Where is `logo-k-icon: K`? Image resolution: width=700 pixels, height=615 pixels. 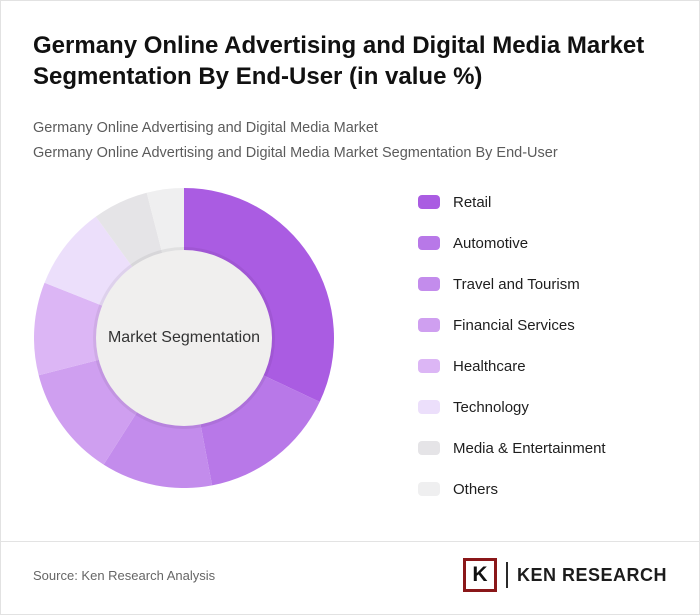
logo-k-icon: K is located at coordinates (479, 575).